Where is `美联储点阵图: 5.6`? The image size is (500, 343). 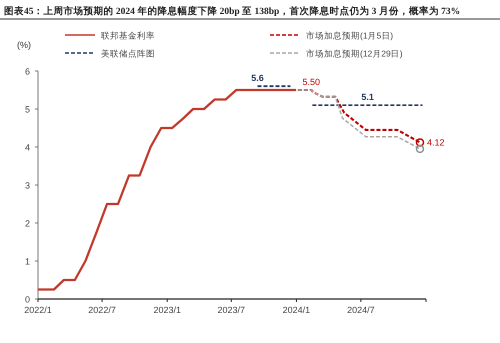 美联储点阵图: 5.6 is located at coordinates (270, 80).